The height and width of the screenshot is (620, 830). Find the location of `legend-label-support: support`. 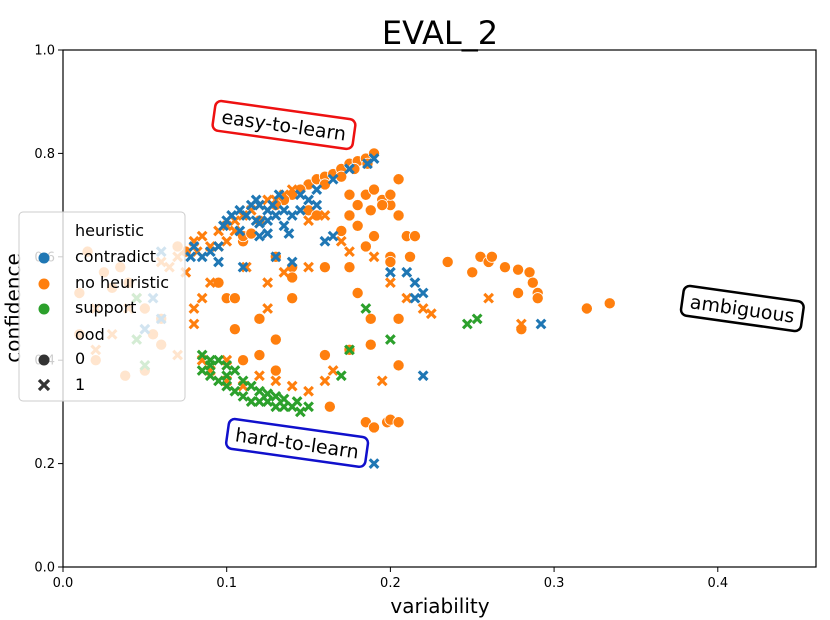

legend-label-support: support is located at coordinates (105, 307).